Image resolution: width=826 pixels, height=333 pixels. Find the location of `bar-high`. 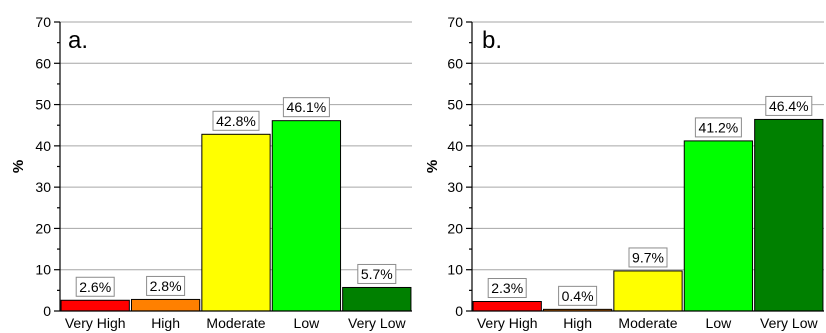

bar-high is located at coordinates (165, 305).